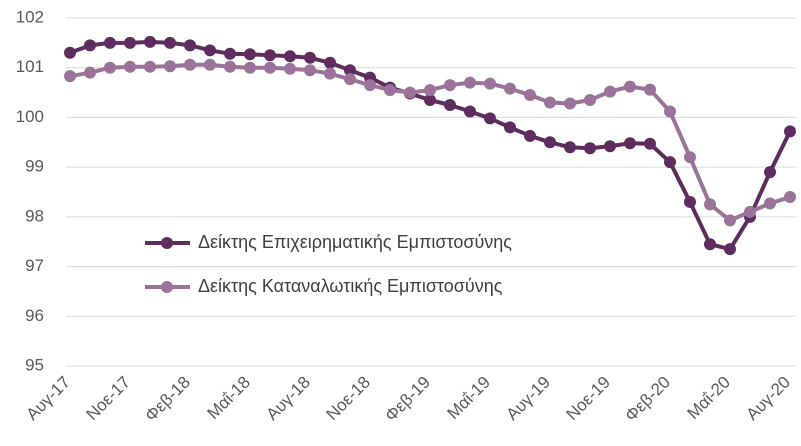 Image resolution: width=801 pixels, height=446 pixels. Describe the element at coordinates (167, 399) in the screenshot. I see `x-tick-label: Φεβ-18` at that location.